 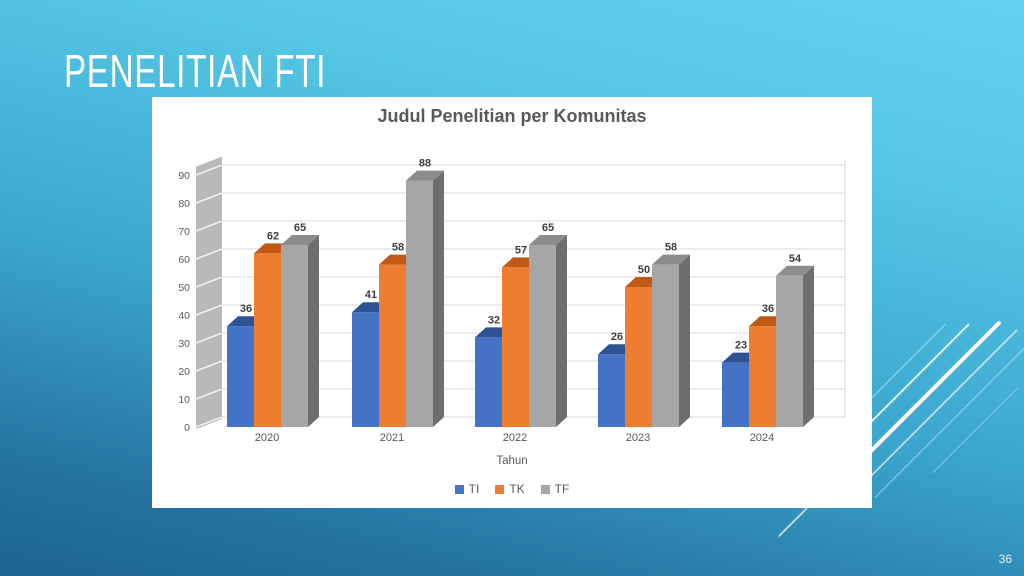 I want to click on bar-data-label: 54, so click(x=795, y=259).